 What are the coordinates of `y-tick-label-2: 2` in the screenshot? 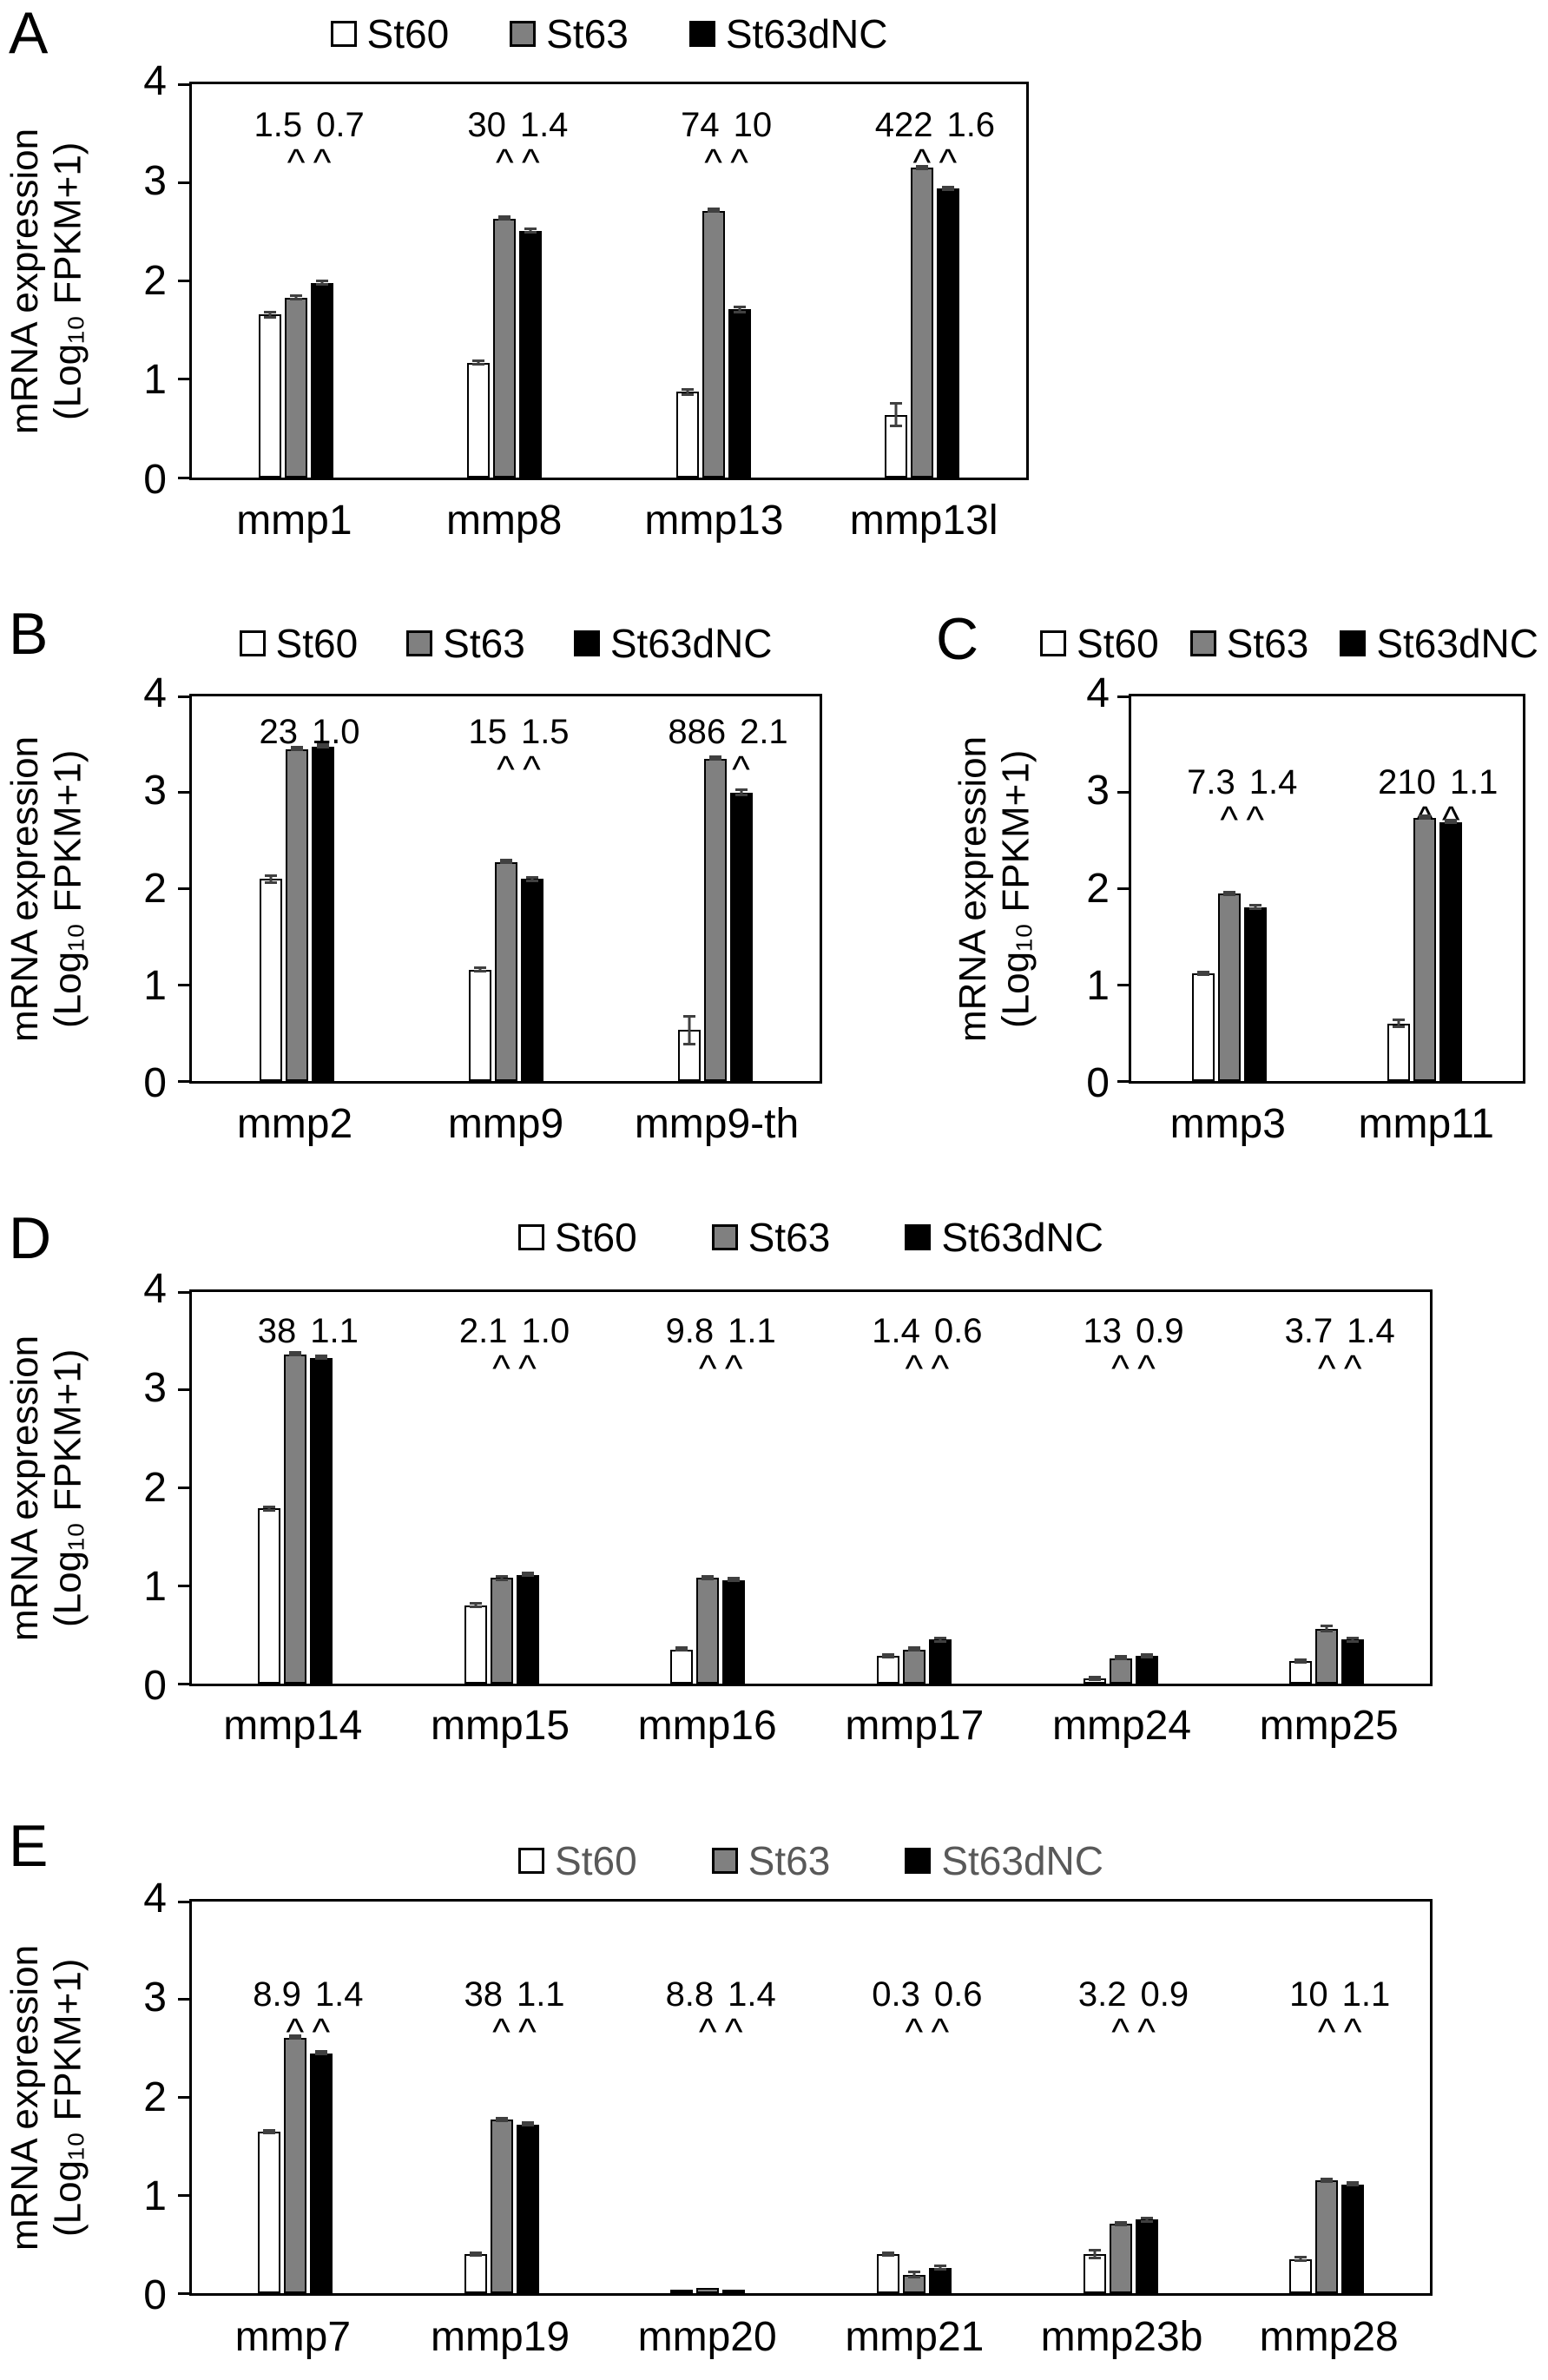 It's located at (155, 888).